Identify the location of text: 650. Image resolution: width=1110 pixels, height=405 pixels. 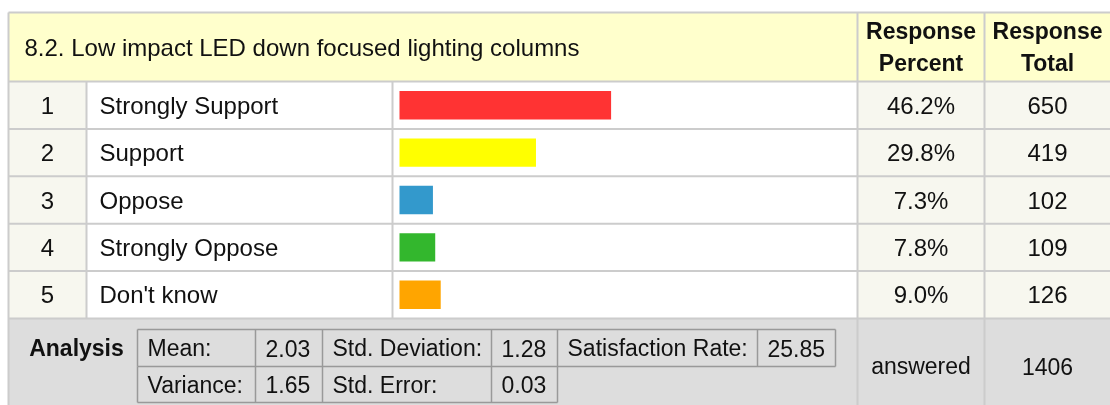
(1047, 105).